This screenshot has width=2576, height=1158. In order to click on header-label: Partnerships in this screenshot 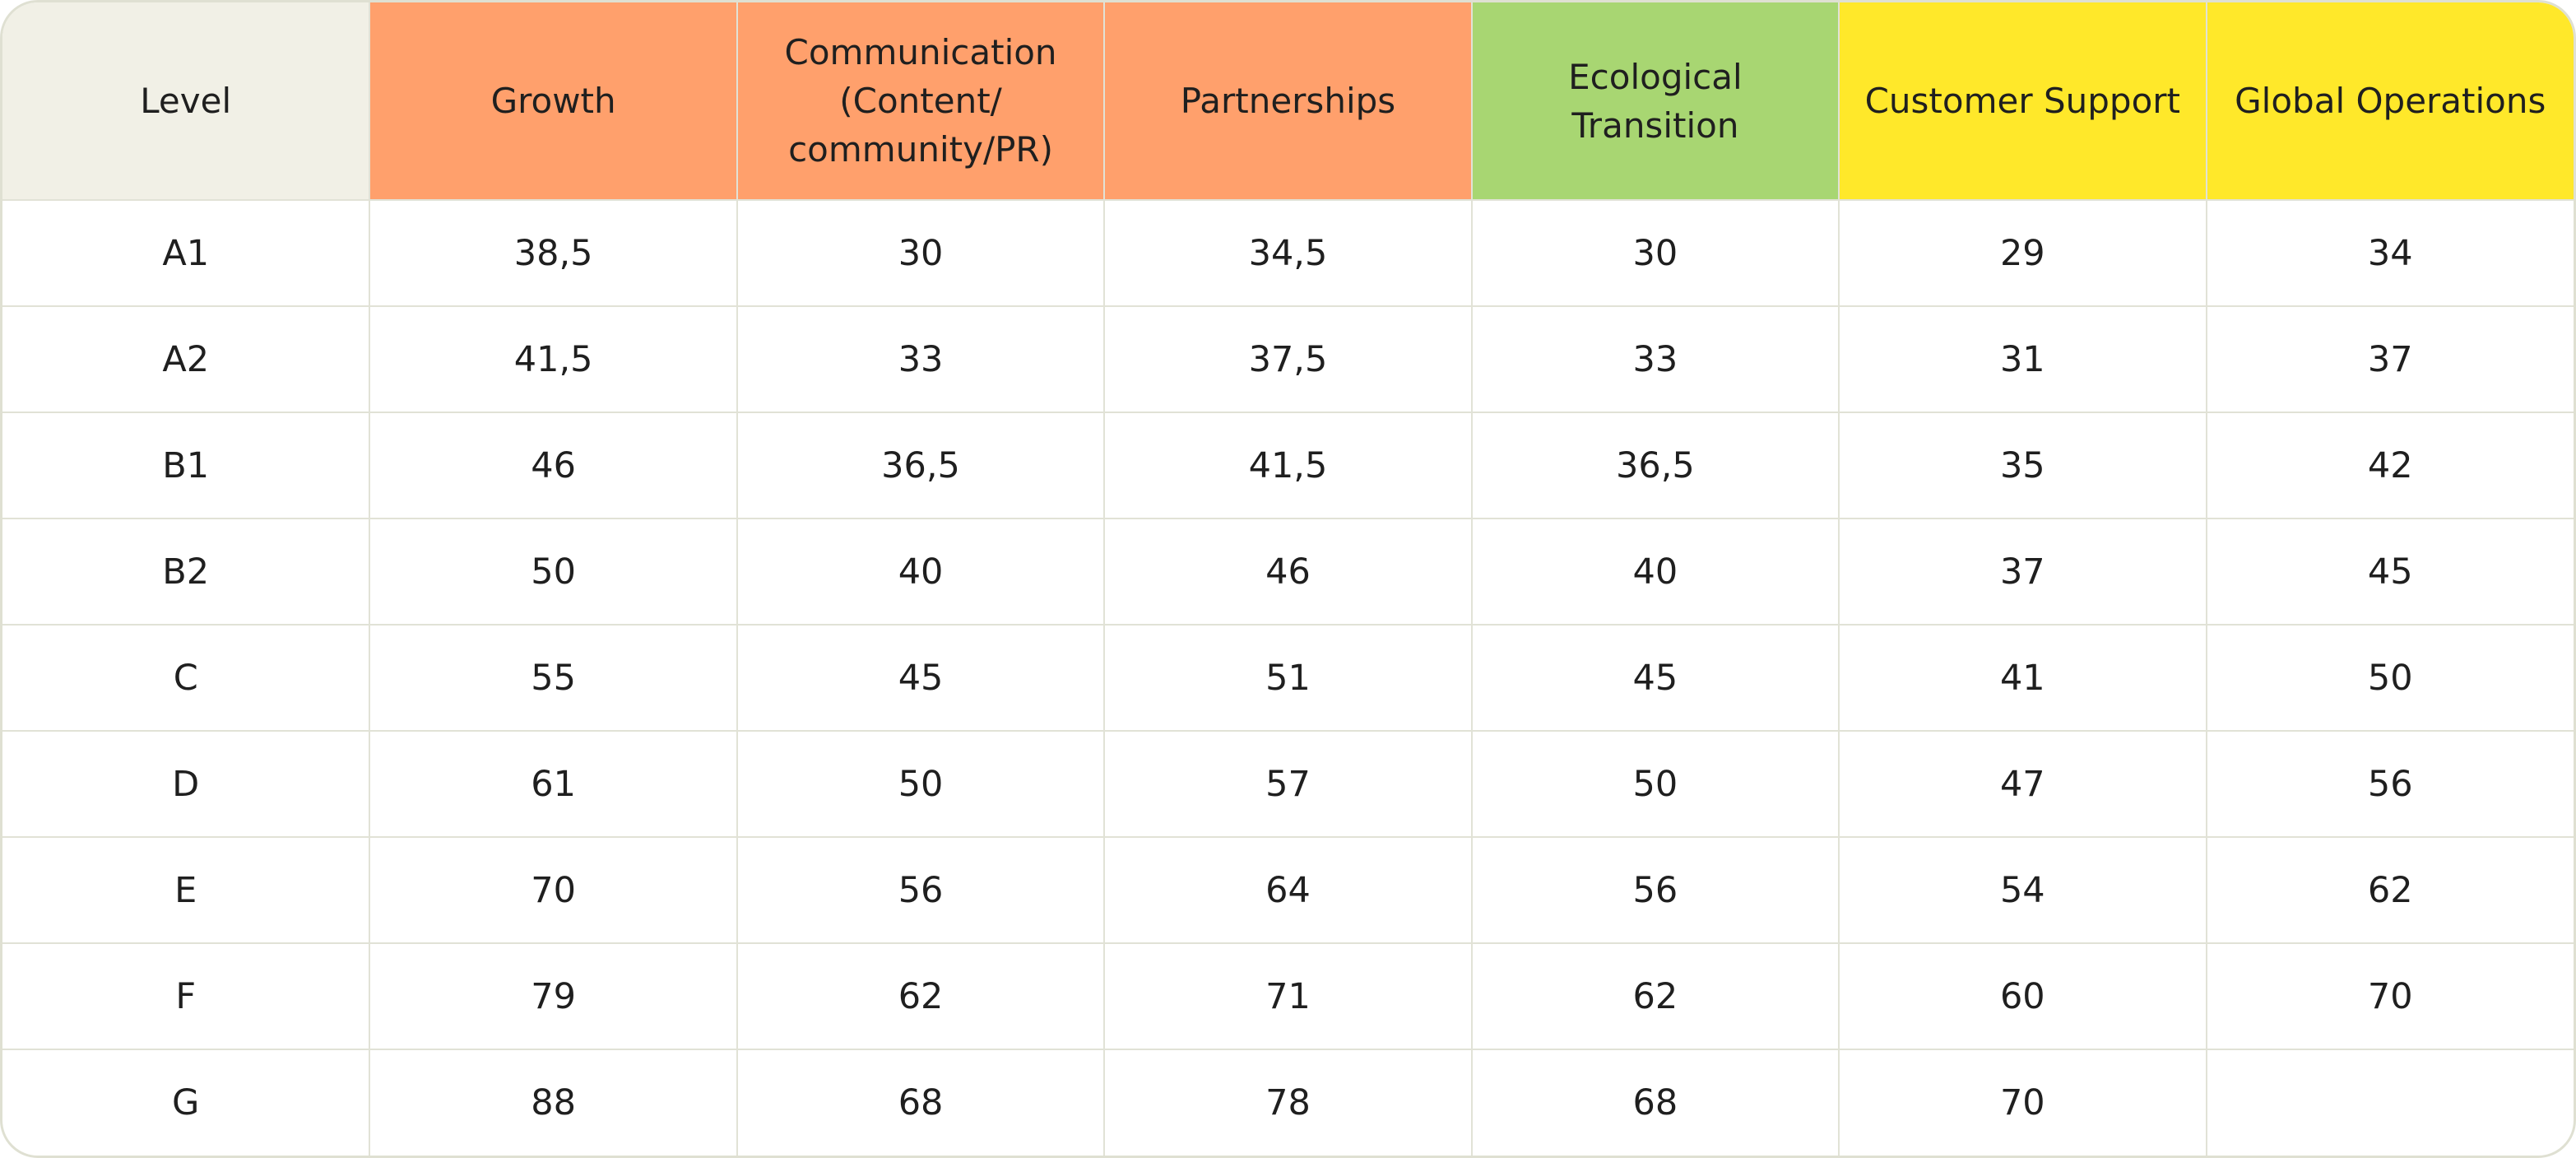, I will do `click(1288, 101)`.